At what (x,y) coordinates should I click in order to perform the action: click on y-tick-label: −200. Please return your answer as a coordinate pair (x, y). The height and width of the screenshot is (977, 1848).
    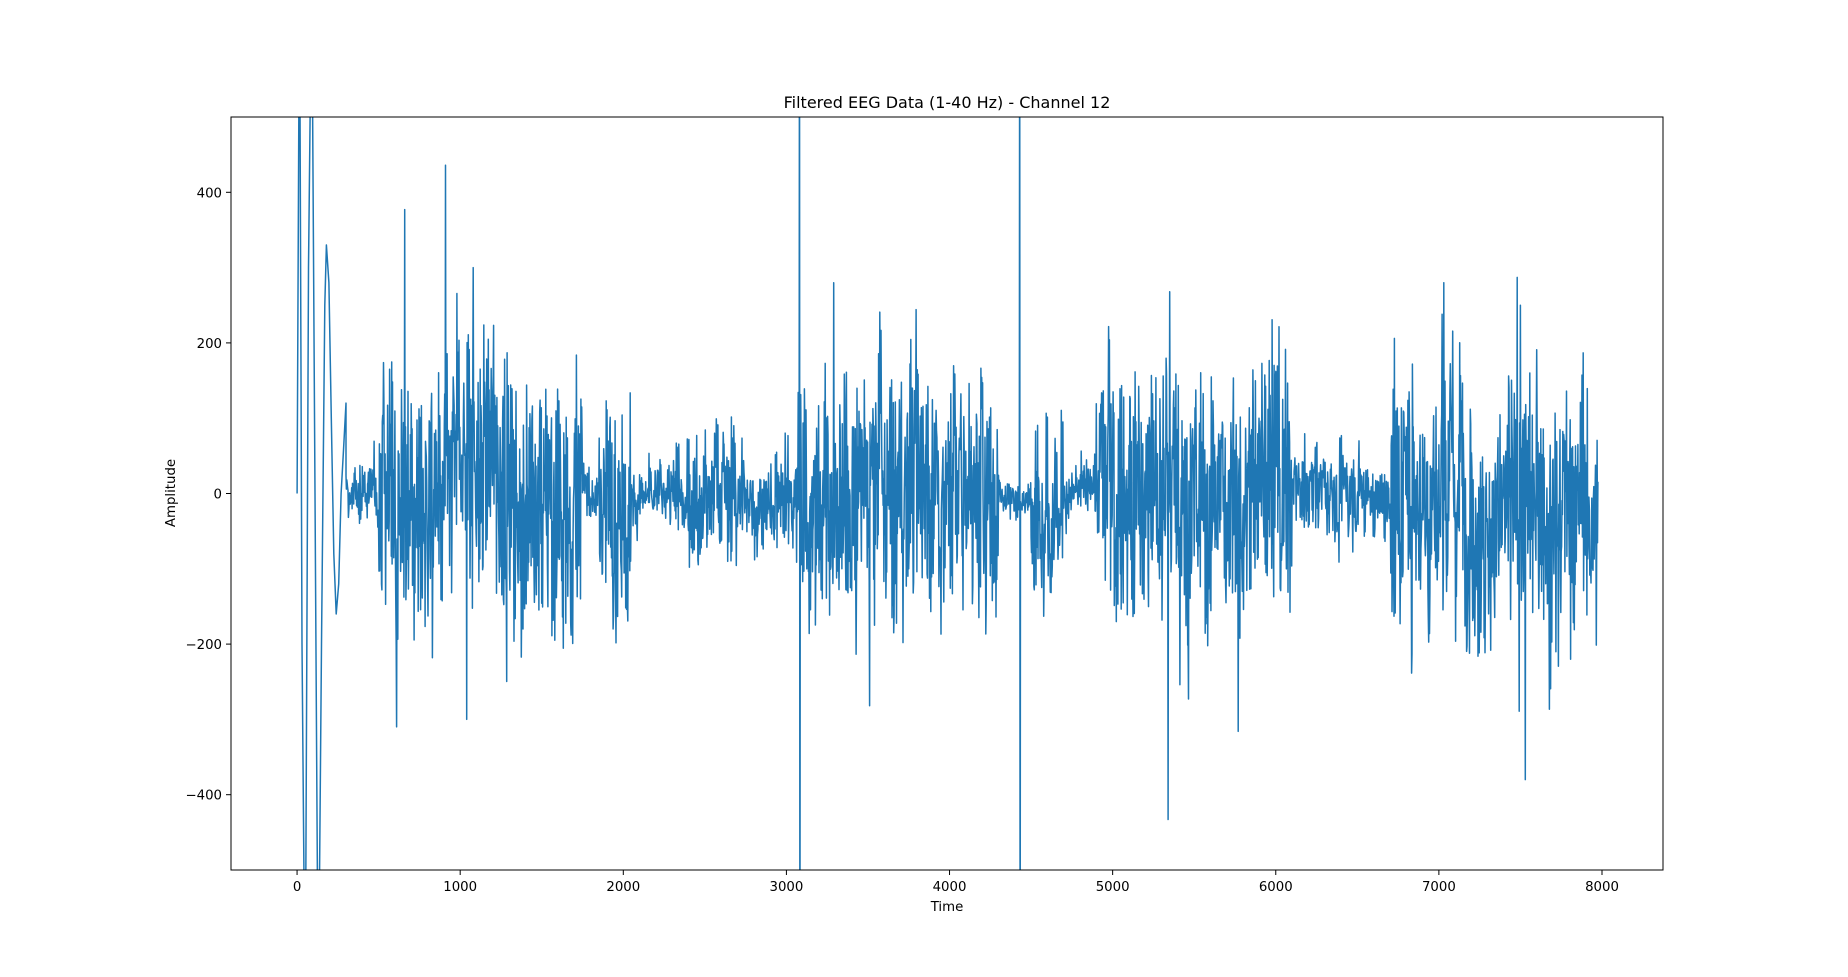
    Looking at the image, I should click on (203, 645).